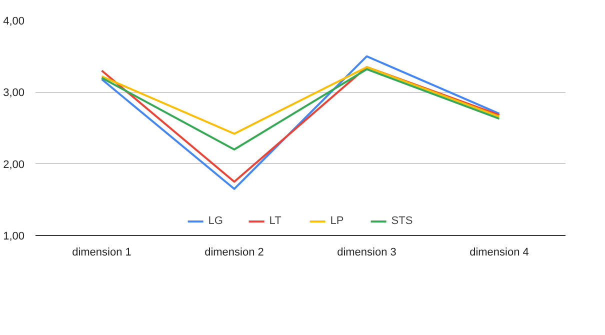  Describe the element at coordinates (402, 221) in the screenshot. I see `legend-label: STS` at that location.